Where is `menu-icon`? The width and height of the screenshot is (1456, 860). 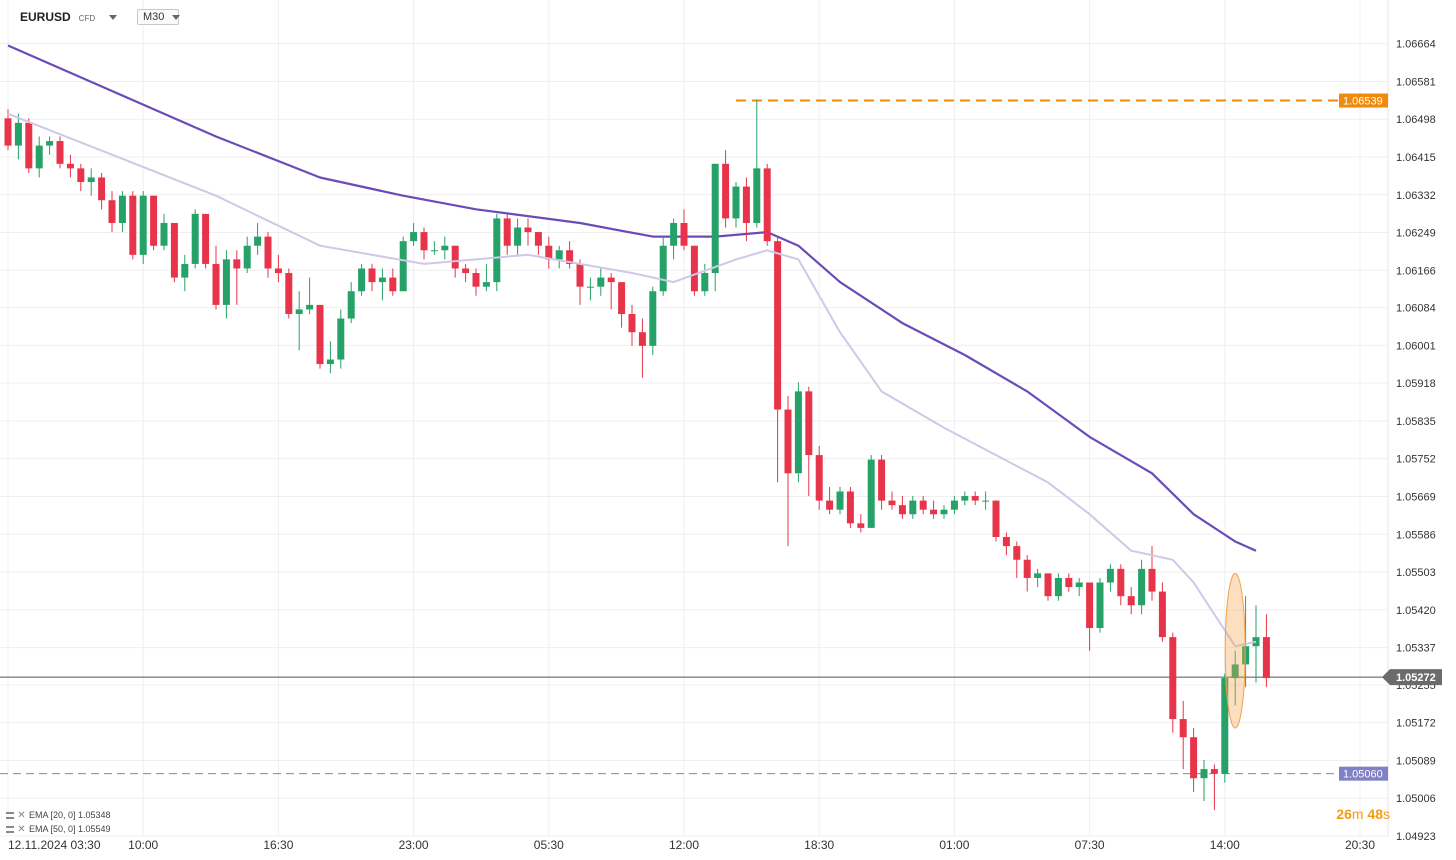
menu-icon is located at coordinates (10, 815).